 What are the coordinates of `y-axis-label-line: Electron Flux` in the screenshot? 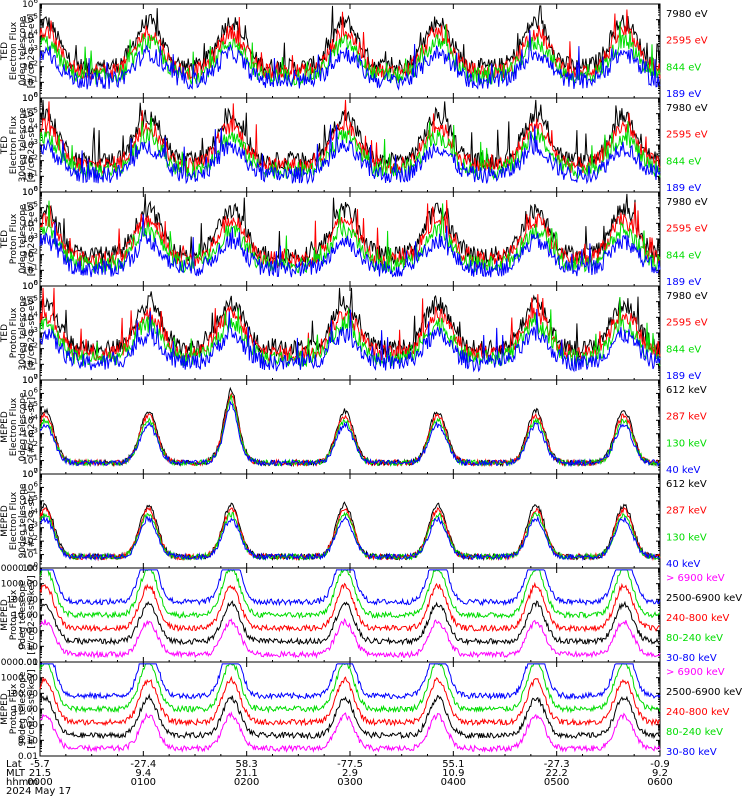 It's located at (14, 426).